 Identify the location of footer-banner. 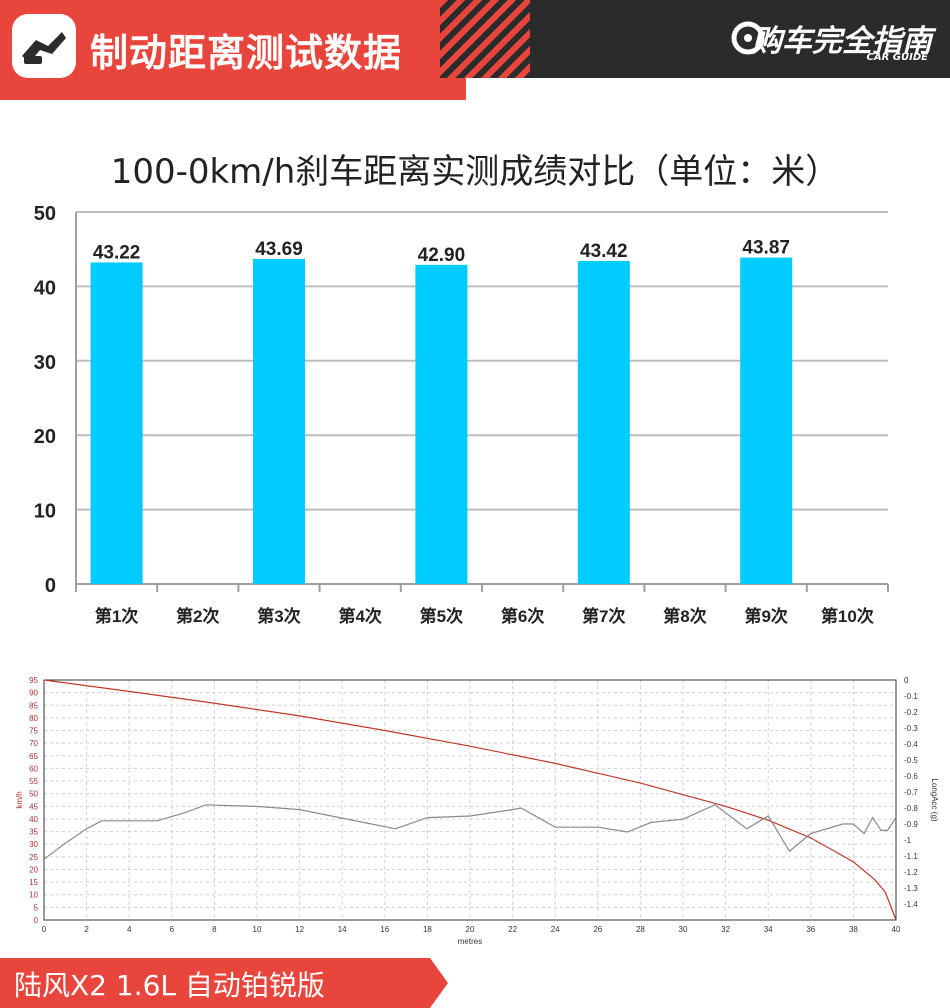
(215, 983).